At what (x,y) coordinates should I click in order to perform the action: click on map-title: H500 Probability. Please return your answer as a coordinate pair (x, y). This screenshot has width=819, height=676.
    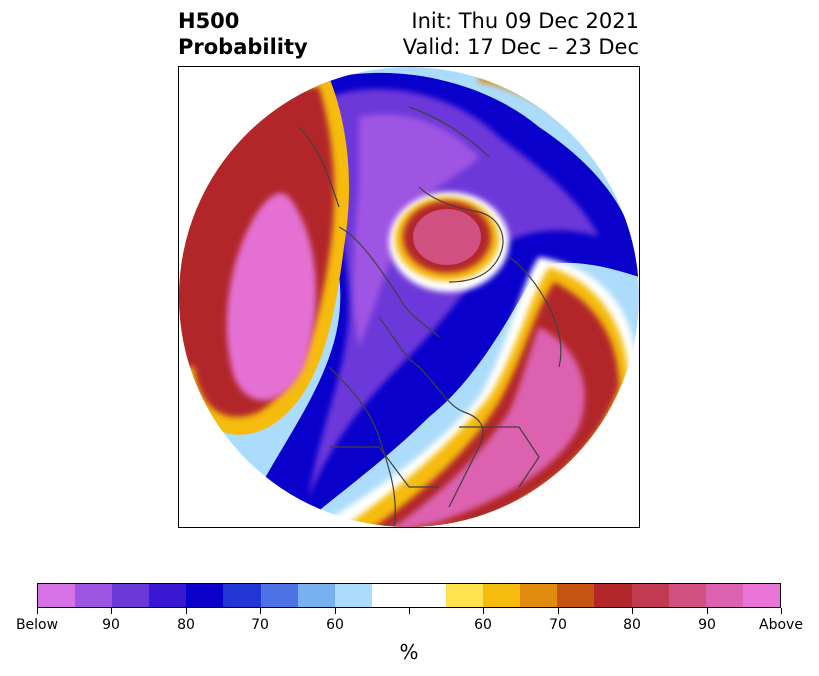
    Looking at the image, I should click on (243, 34).